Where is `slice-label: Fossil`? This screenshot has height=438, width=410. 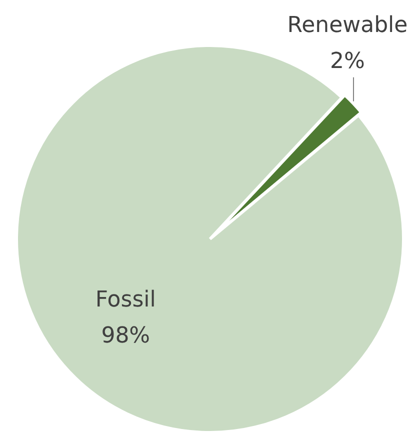
slice-label: Fossil is located at coordinates (125, 299).